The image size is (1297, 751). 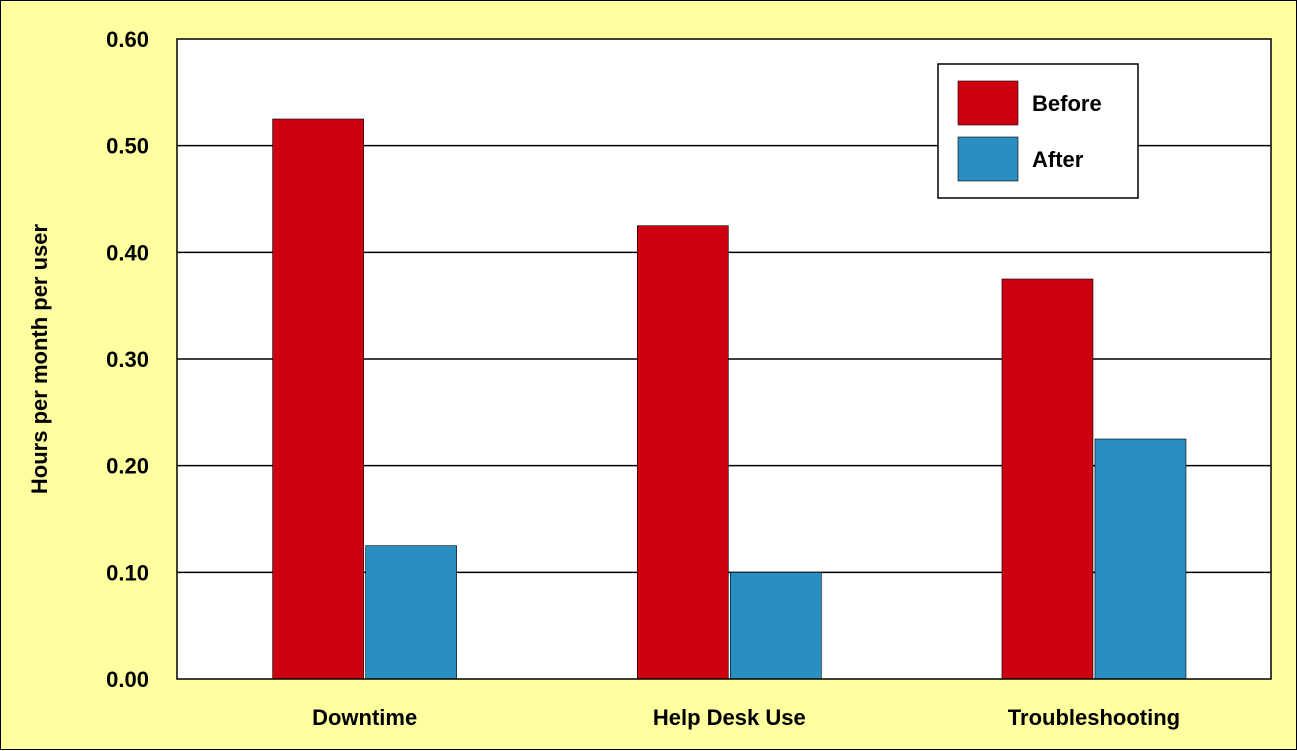 I want to click on y-tick-label: 0.50, so click(x=127, y=146).